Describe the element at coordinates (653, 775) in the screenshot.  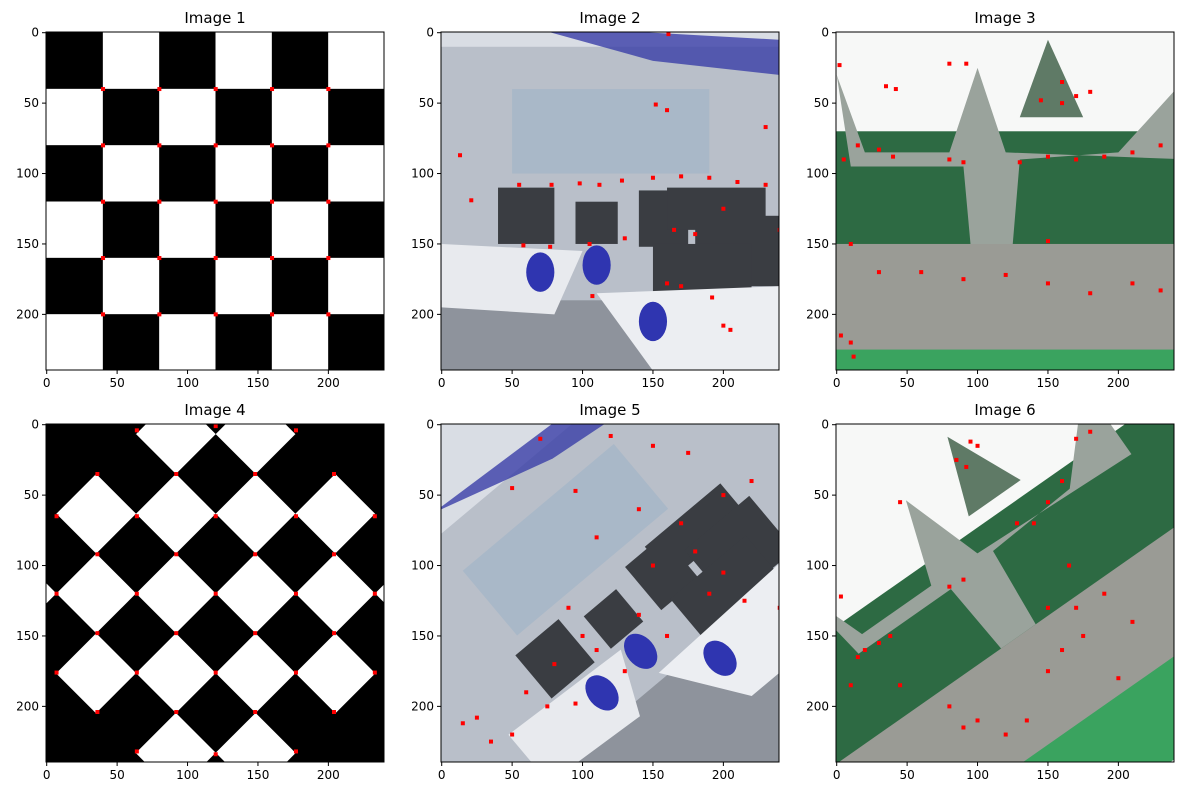
I see `x-tick-label: 150` at that location.